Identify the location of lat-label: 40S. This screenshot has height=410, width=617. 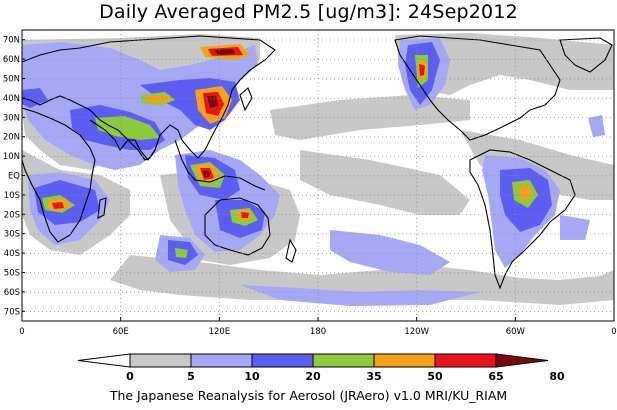
(12, 254).